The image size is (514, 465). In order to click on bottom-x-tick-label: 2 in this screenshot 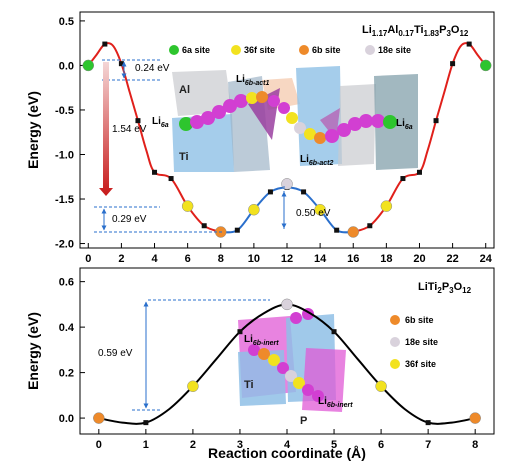, I will do `click(193, 445)`.